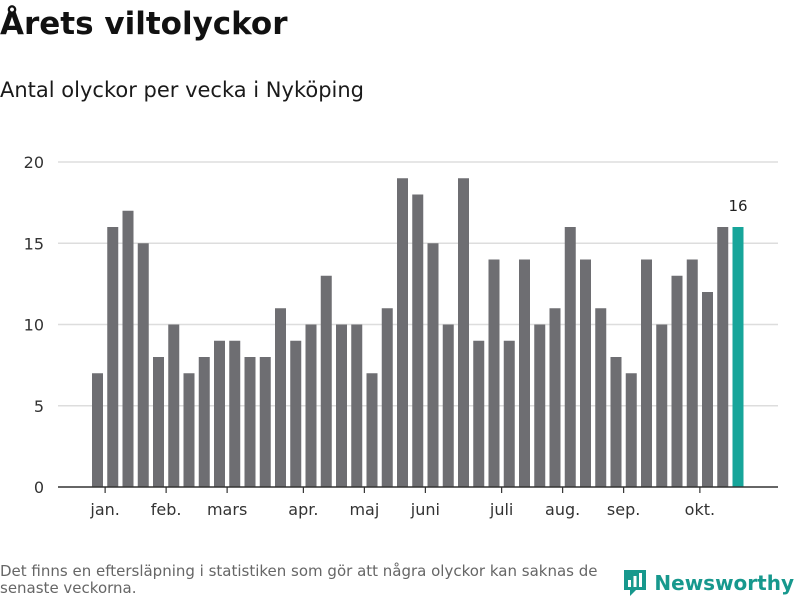  Describe the element at coordinates (34, 243) in the screenshot. I see `y-tick-label: 15` at that location.